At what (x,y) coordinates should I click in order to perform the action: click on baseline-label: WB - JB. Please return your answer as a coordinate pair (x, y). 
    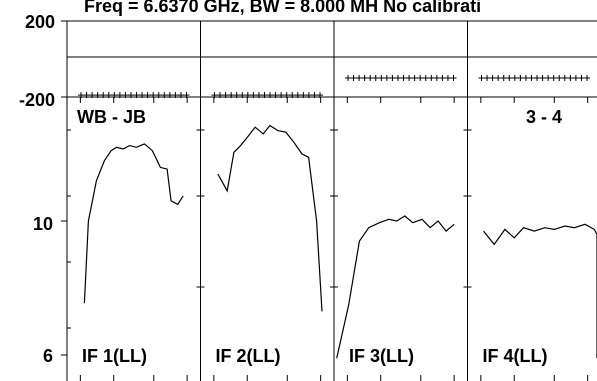
    Looking at the image, I should click on (111, 117).